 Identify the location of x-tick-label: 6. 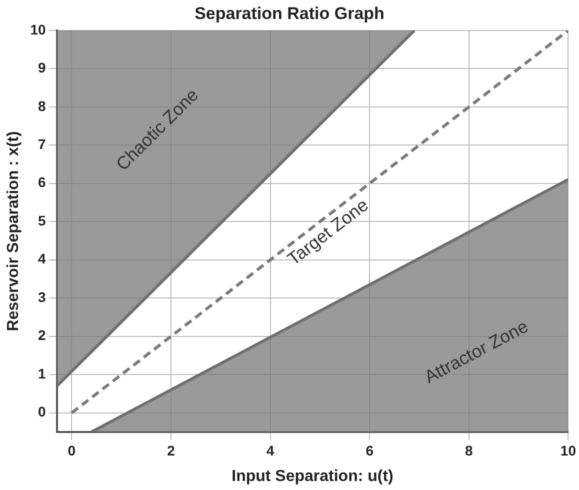
(370, 450).